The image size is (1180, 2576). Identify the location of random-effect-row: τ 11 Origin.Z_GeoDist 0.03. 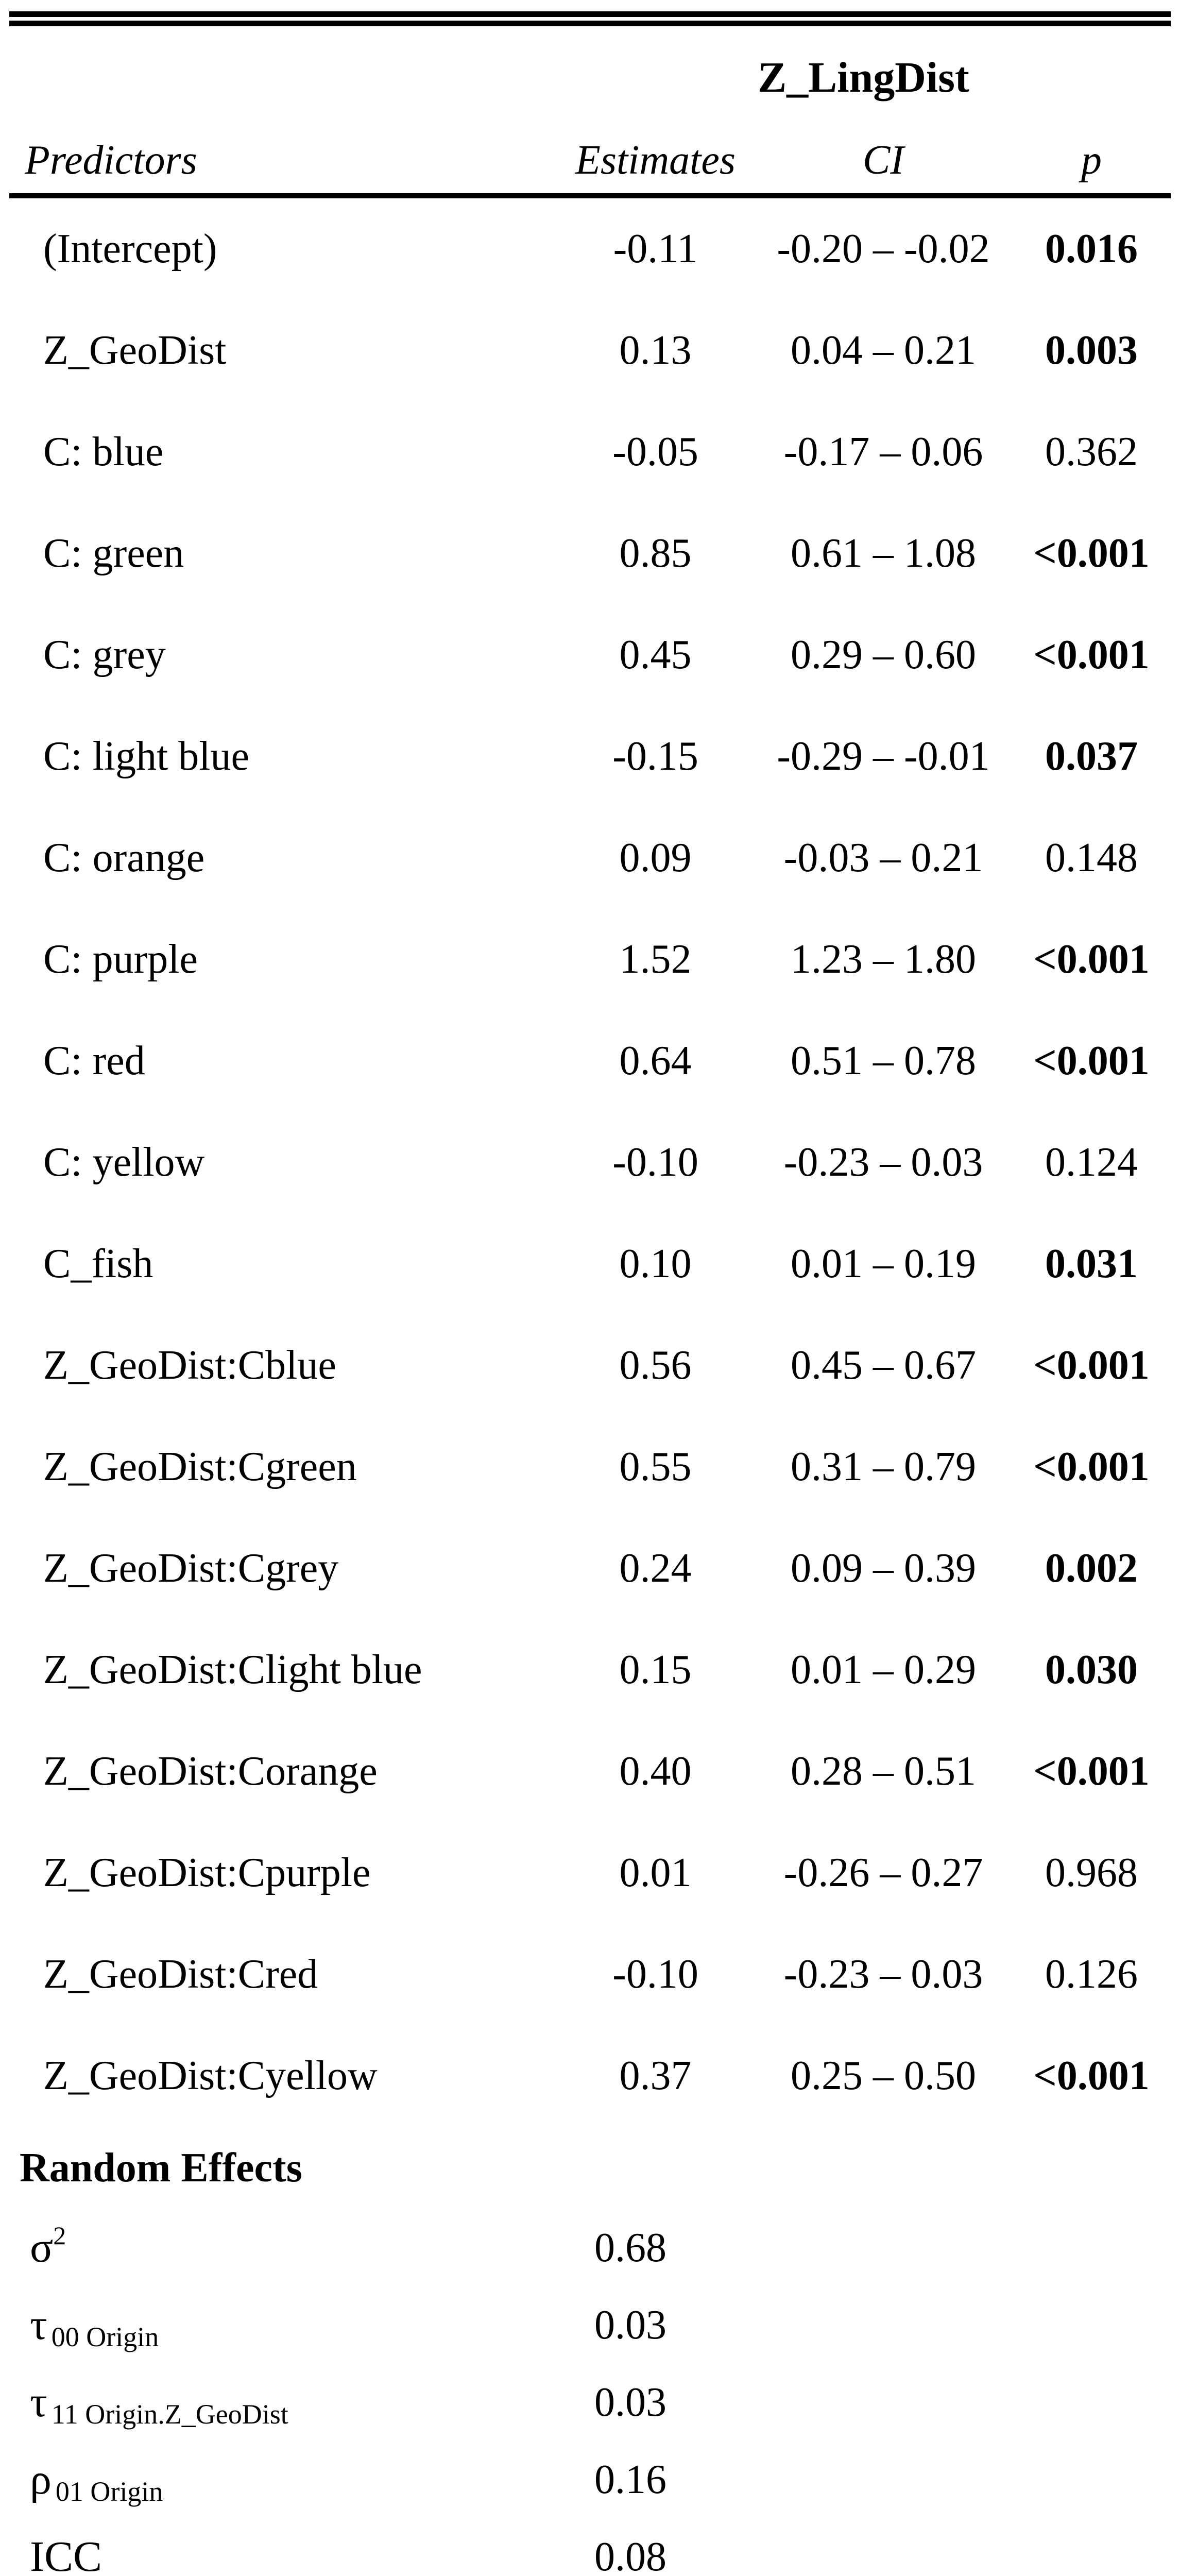
(590, 2403).